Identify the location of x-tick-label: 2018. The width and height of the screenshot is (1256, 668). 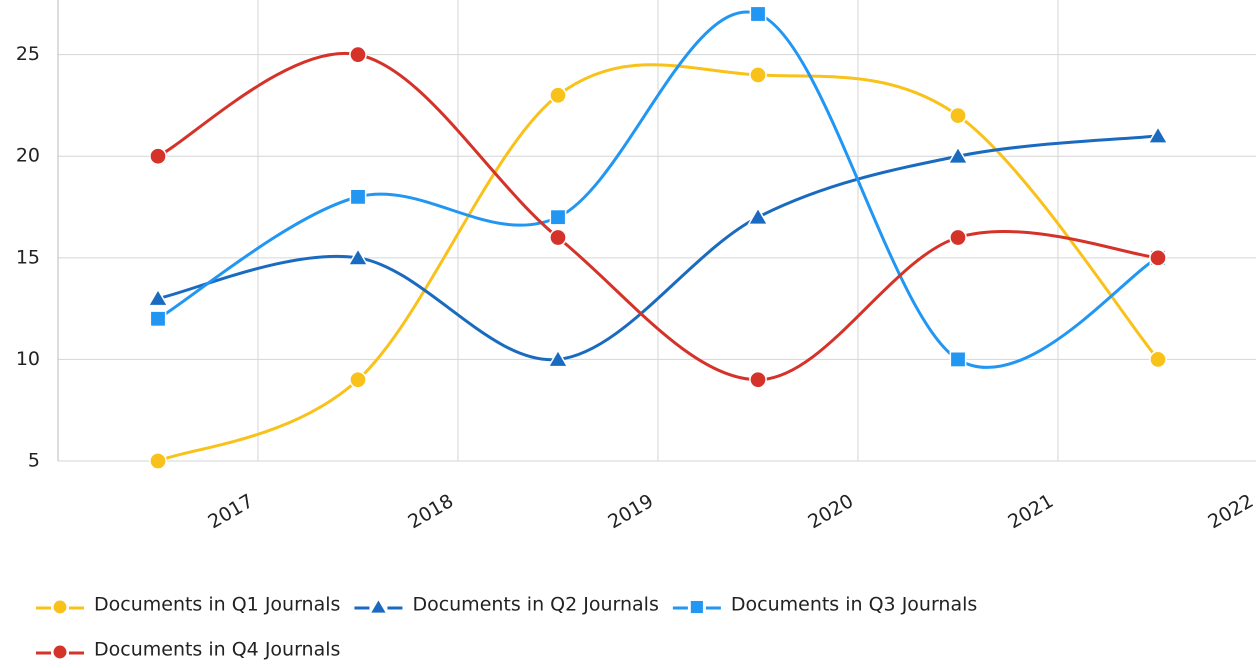
(430, 511).